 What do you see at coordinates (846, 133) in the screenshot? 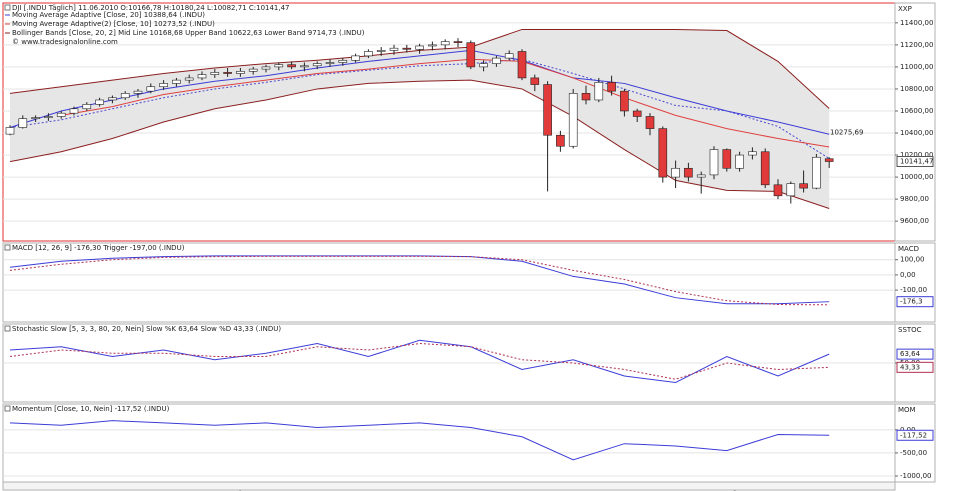
I see `annotation: 10275,69` at bounding box center [846, 133].